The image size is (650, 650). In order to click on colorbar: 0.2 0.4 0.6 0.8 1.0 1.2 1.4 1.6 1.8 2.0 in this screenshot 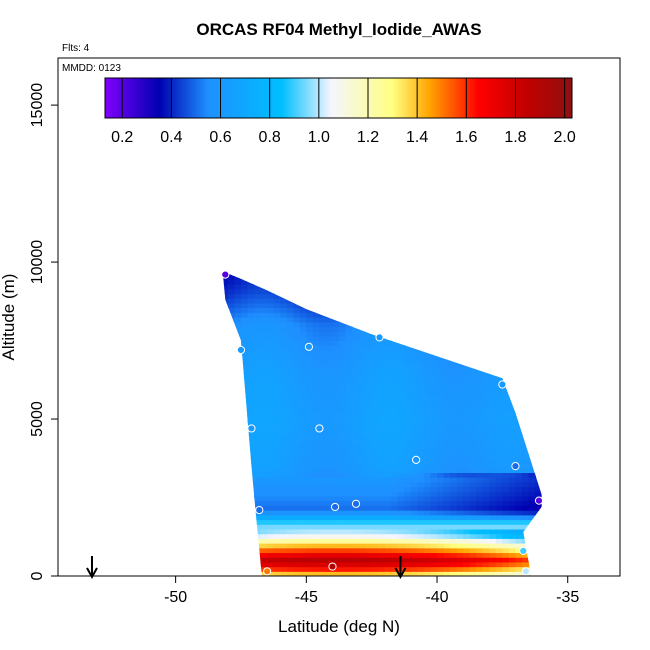, I will do `click(340, 111)`.